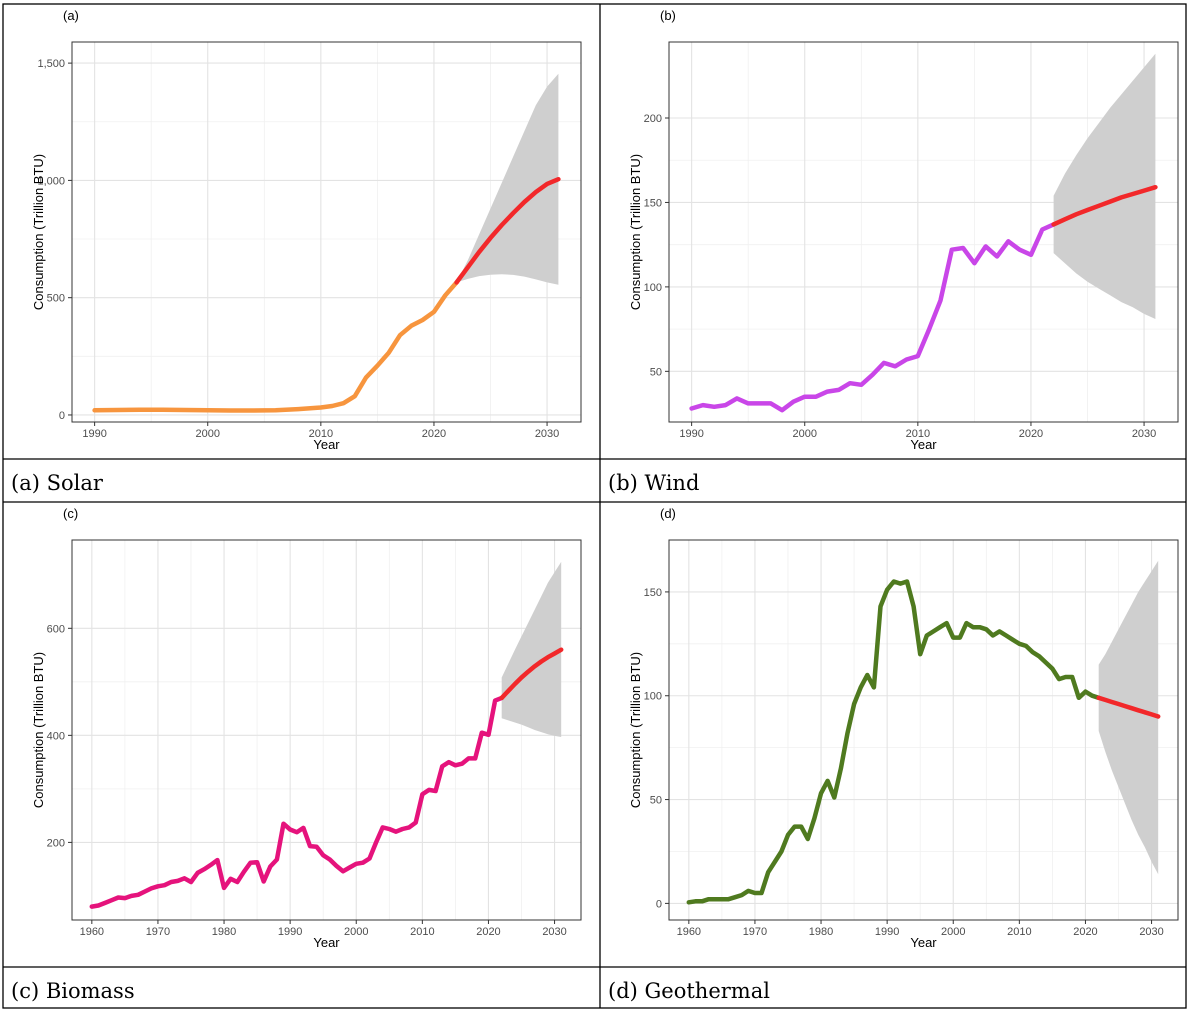  I want to click on y-tick-label: 400, so click(56, 736).